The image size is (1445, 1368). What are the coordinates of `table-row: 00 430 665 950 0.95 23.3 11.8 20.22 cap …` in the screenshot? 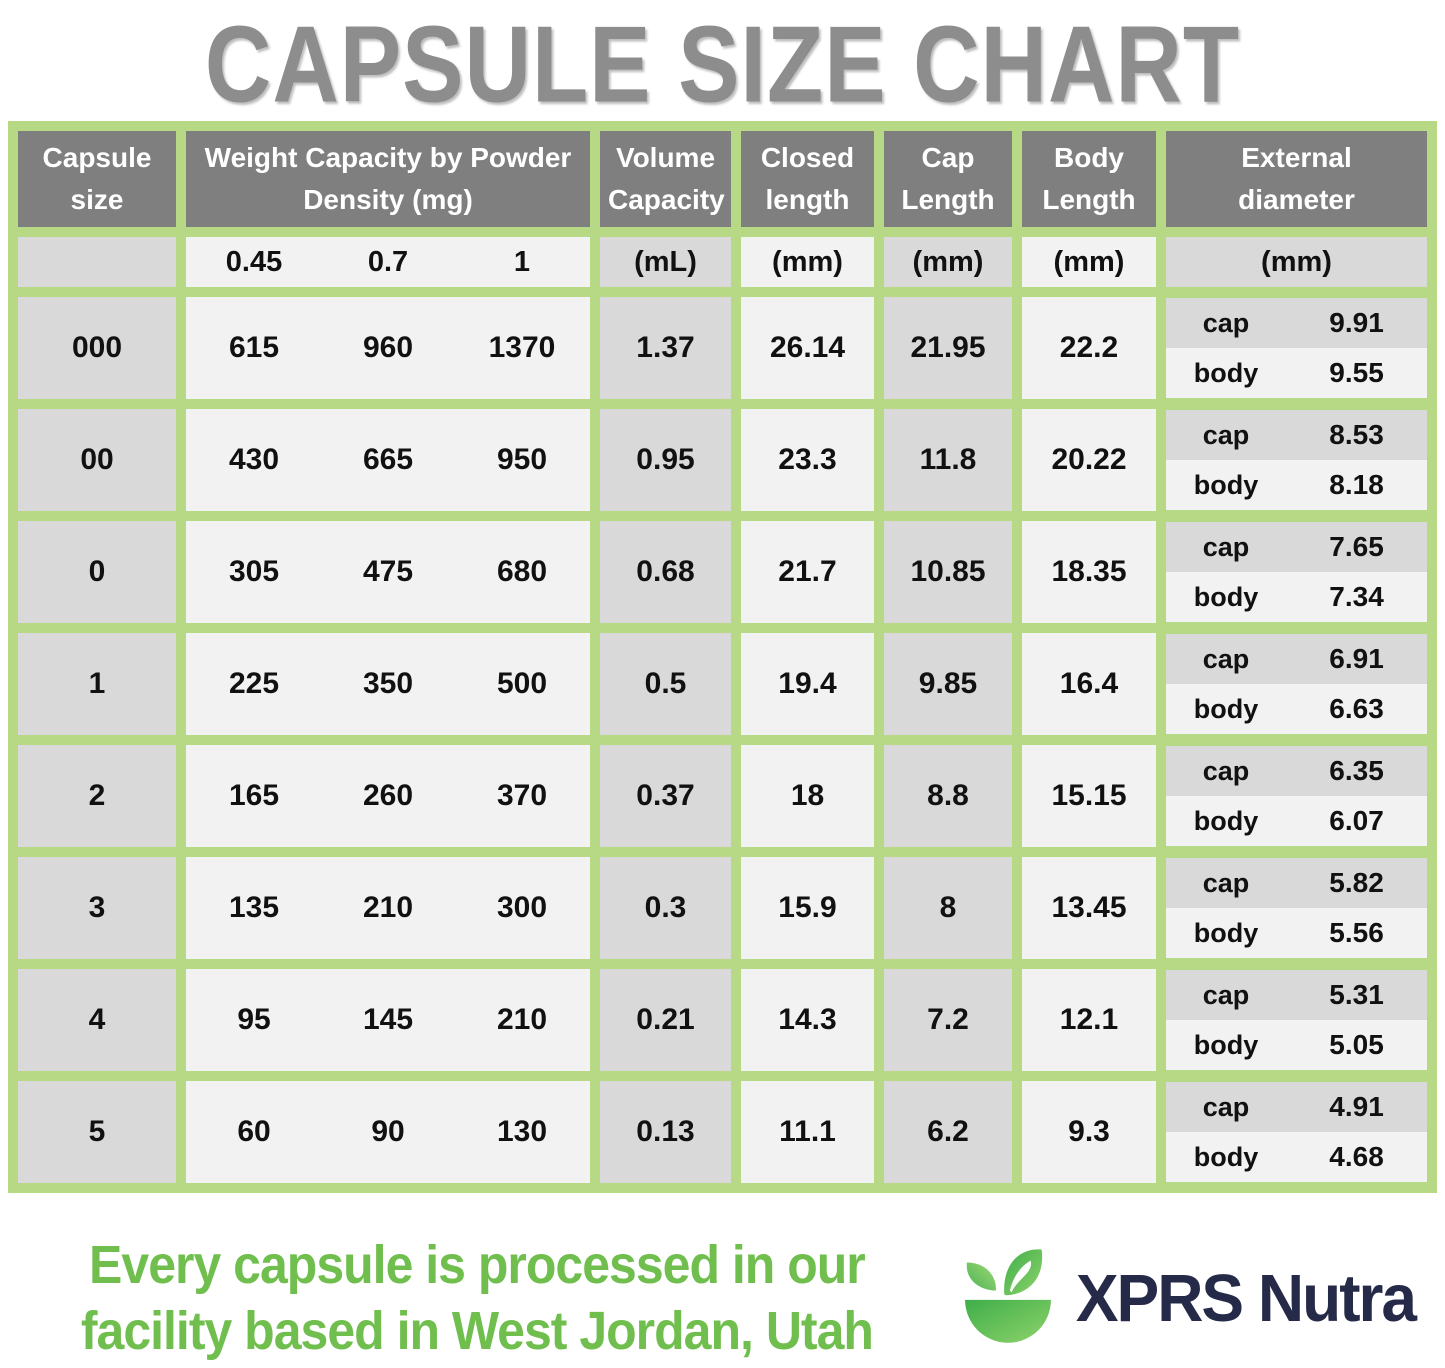 It's located at (722, 460).